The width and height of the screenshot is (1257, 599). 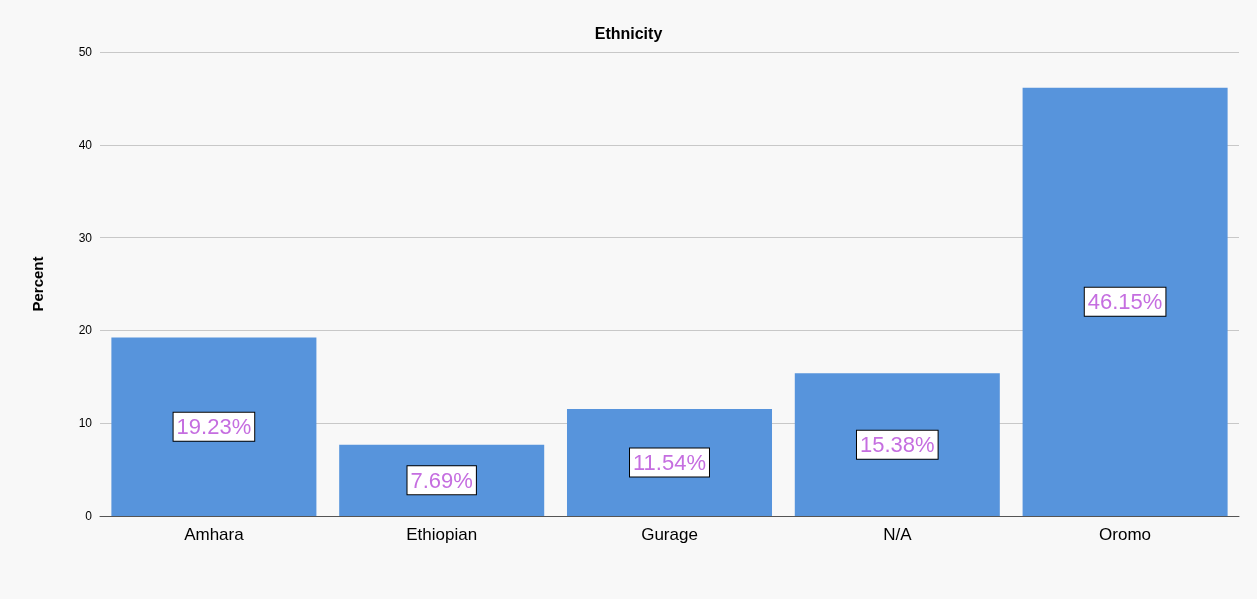 What do you see at coordinates (85, 144) in the screenshot?
I see `y-tick-label: 40` at bounding box center [85, 144].